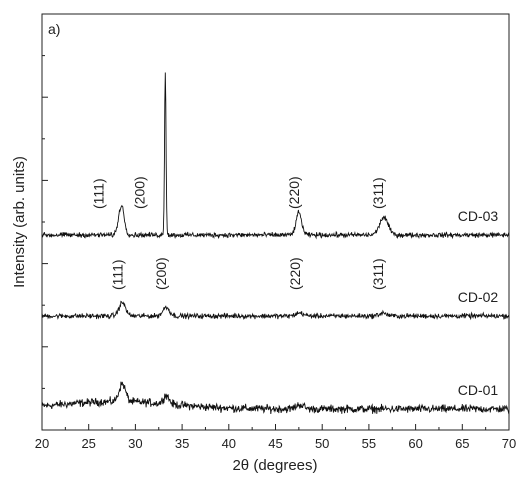 Image resolution: width=523 pixels, height=496 pixels. Describe the element at coordinates (509, 443) in the screenshot. I see `x-tick-label: 70` at that location.